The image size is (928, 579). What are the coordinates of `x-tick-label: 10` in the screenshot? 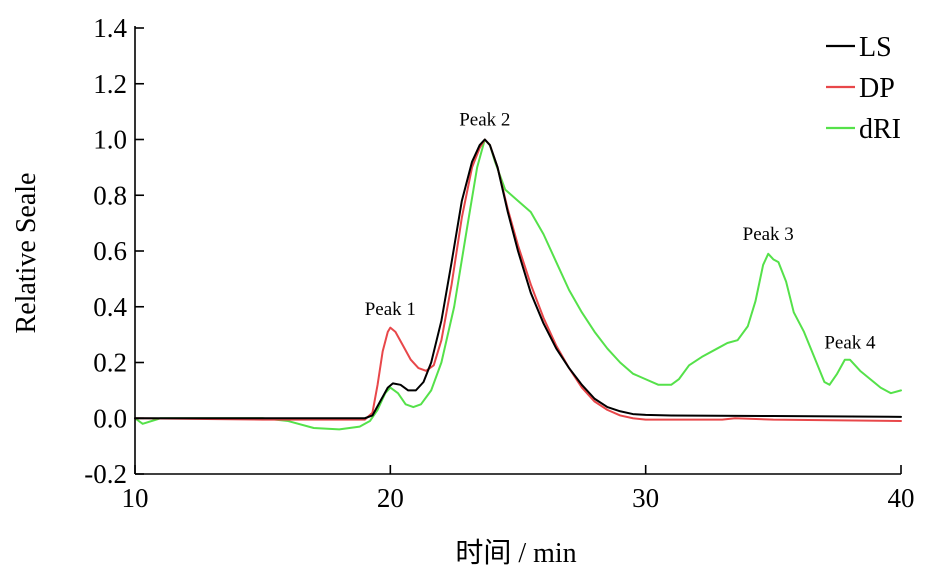 It's located at (135, 498).